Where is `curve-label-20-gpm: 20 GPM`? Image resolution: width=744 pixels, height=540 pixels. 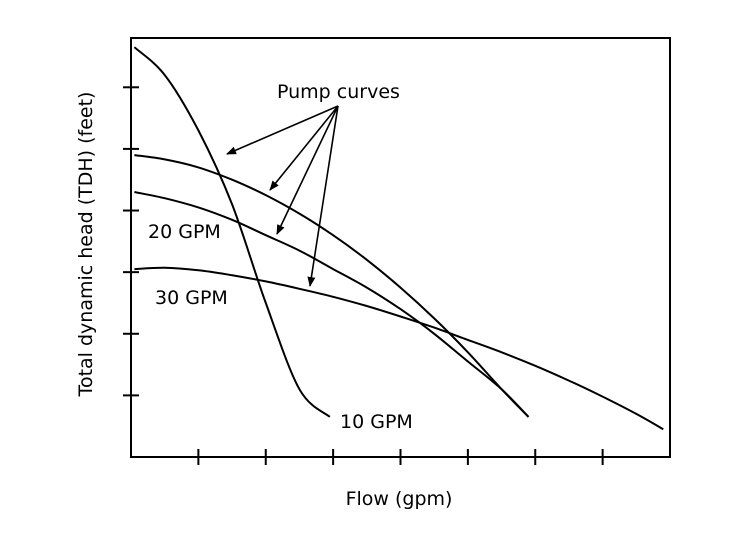
curve-label-20-gpm: 20 GPM is located at coordinates (184, 232).